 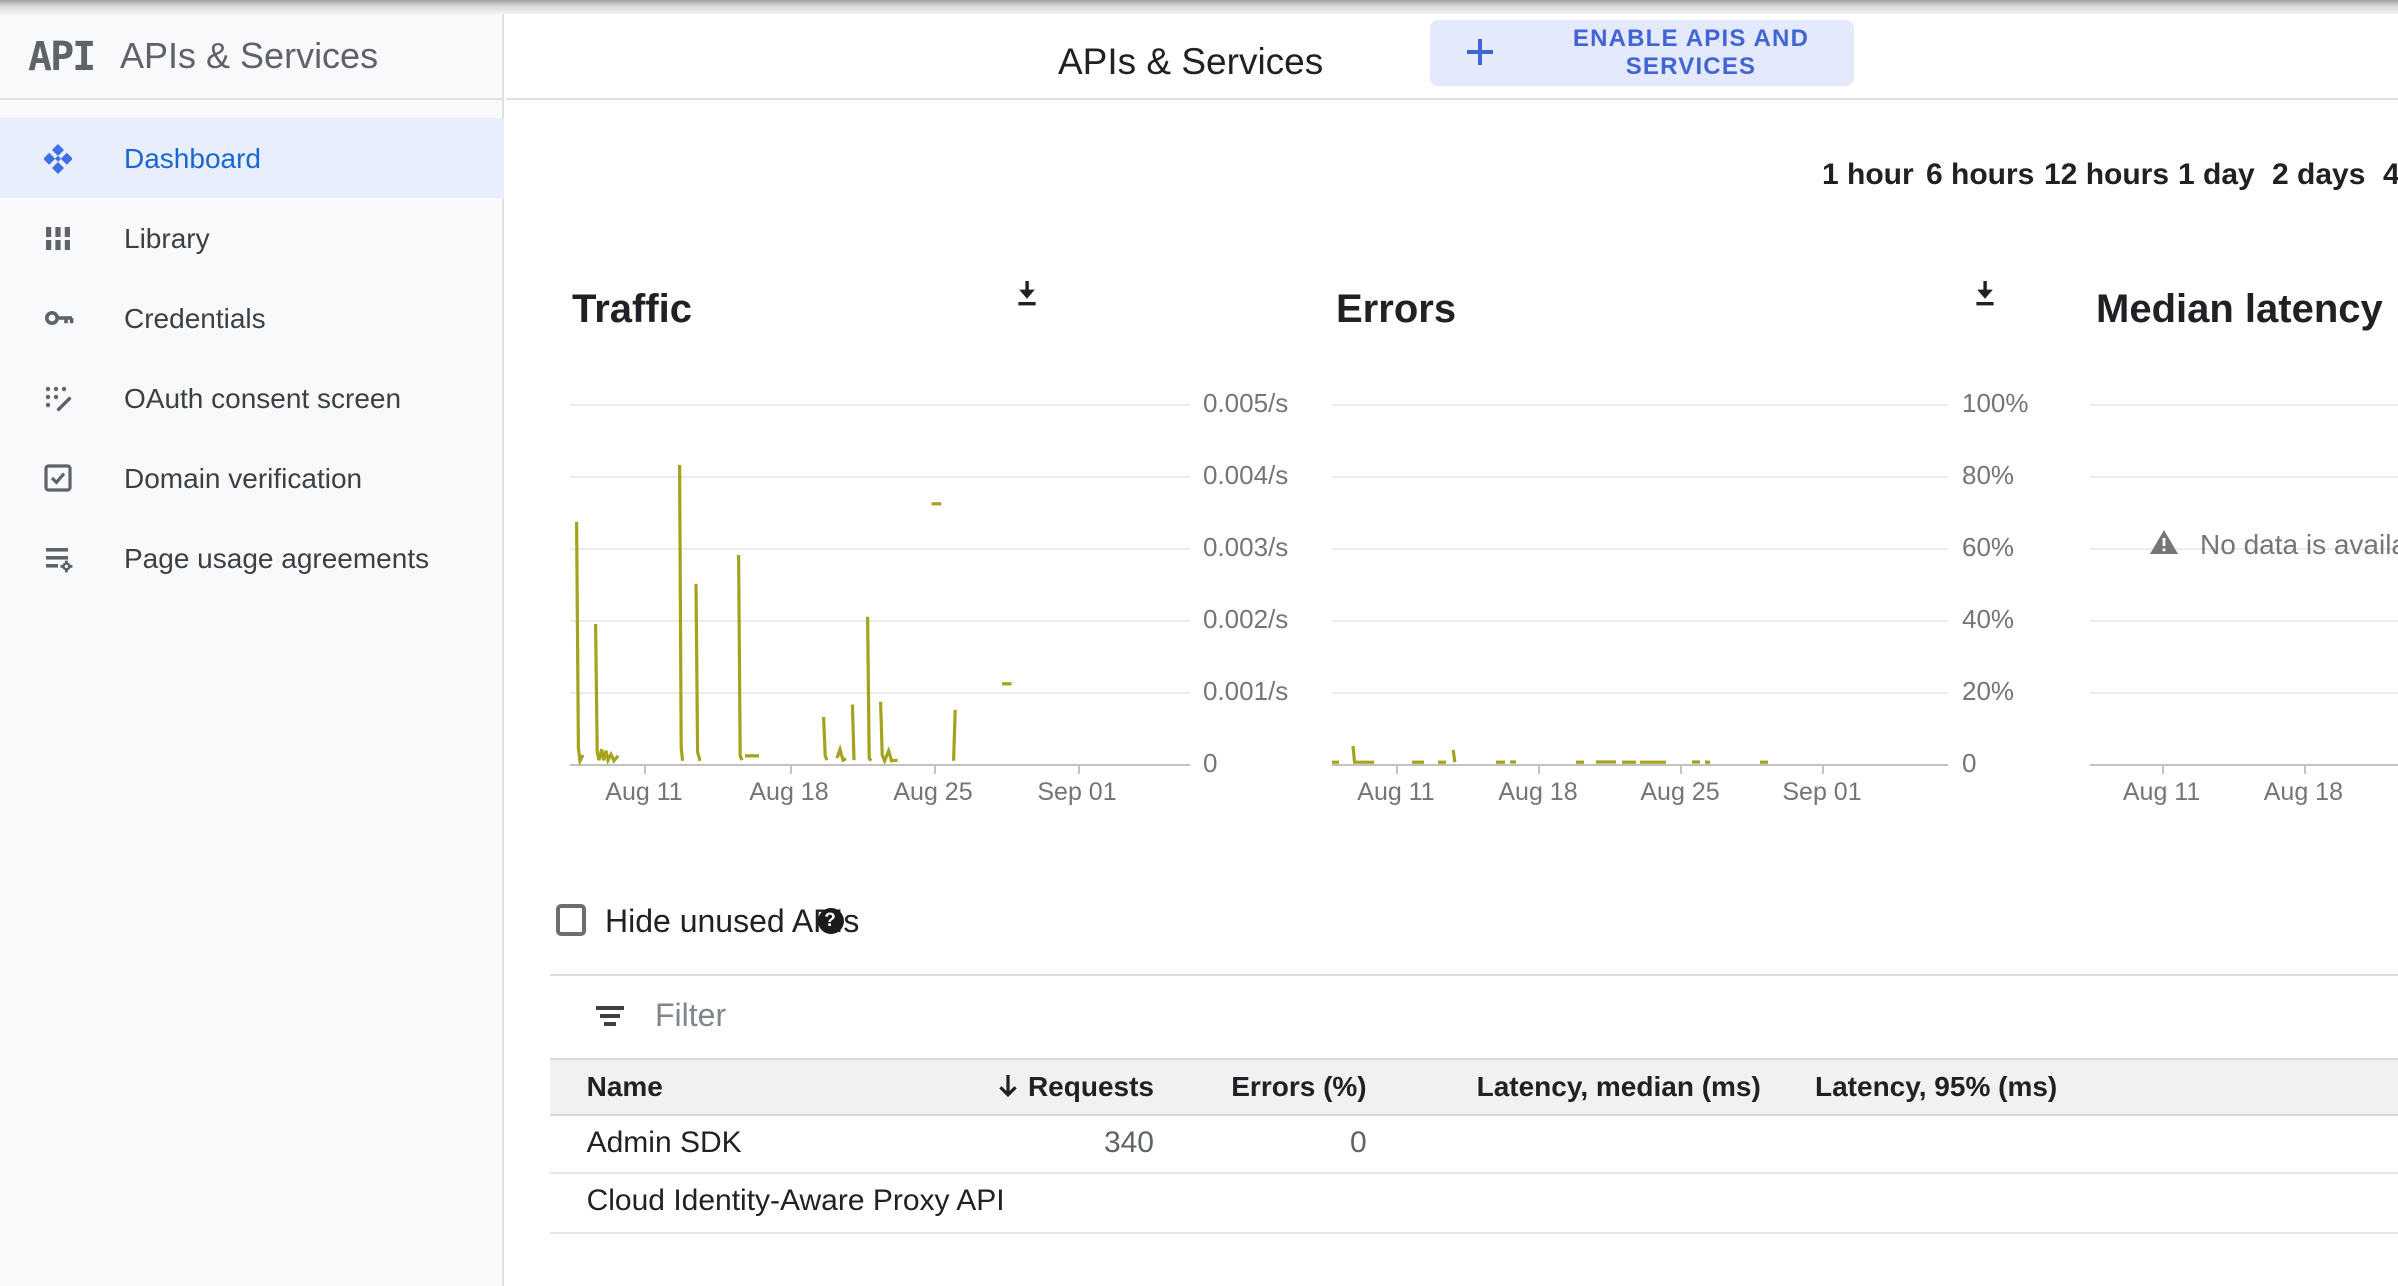 I want to click on median-latency-chart-title: Median latency, so click(x=2239, y=310).